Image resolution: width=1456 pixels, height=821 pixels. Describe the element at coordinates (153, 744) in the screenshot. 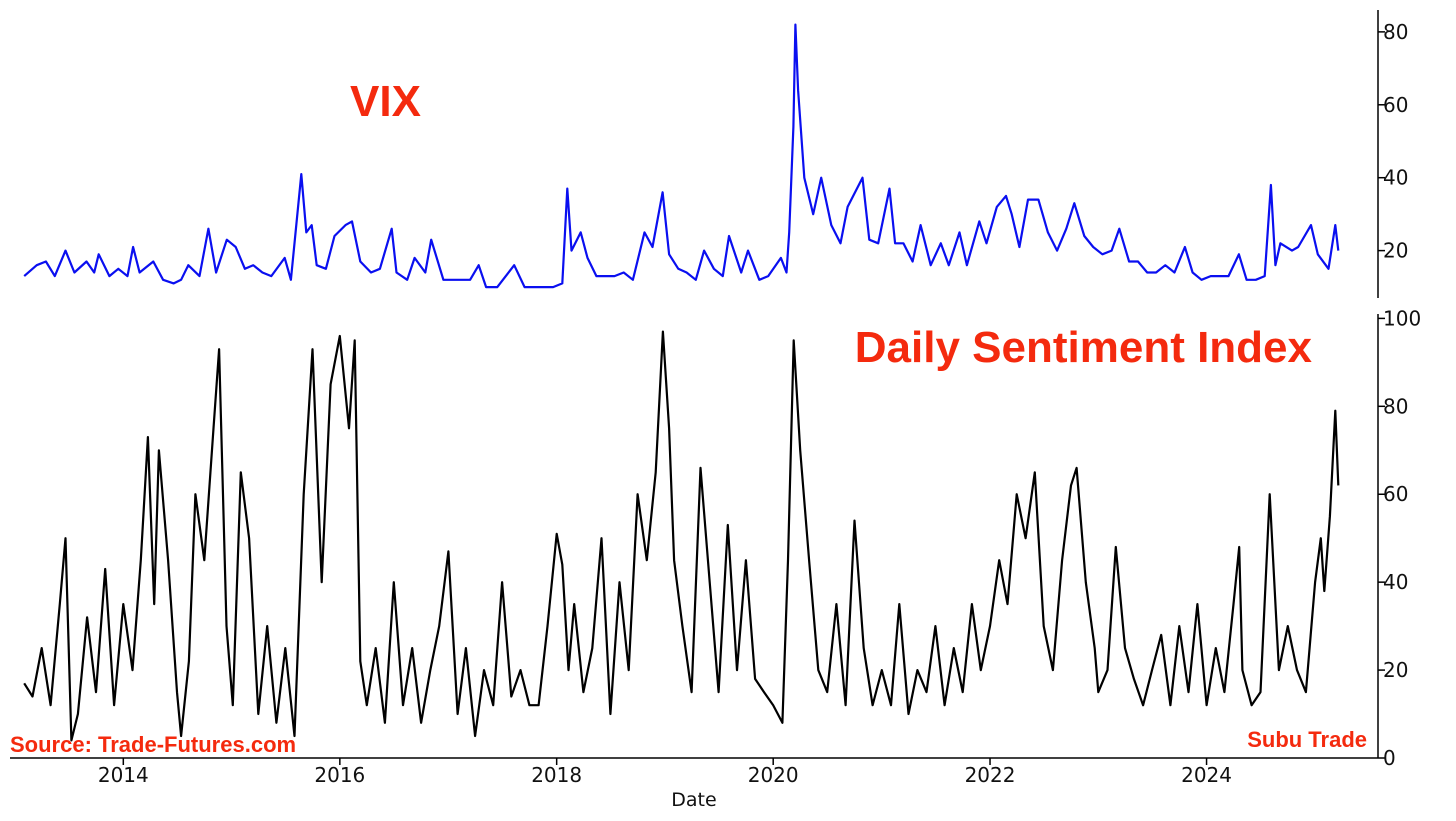

I see `source-note: Source: Trade-Futures.com` at that location.